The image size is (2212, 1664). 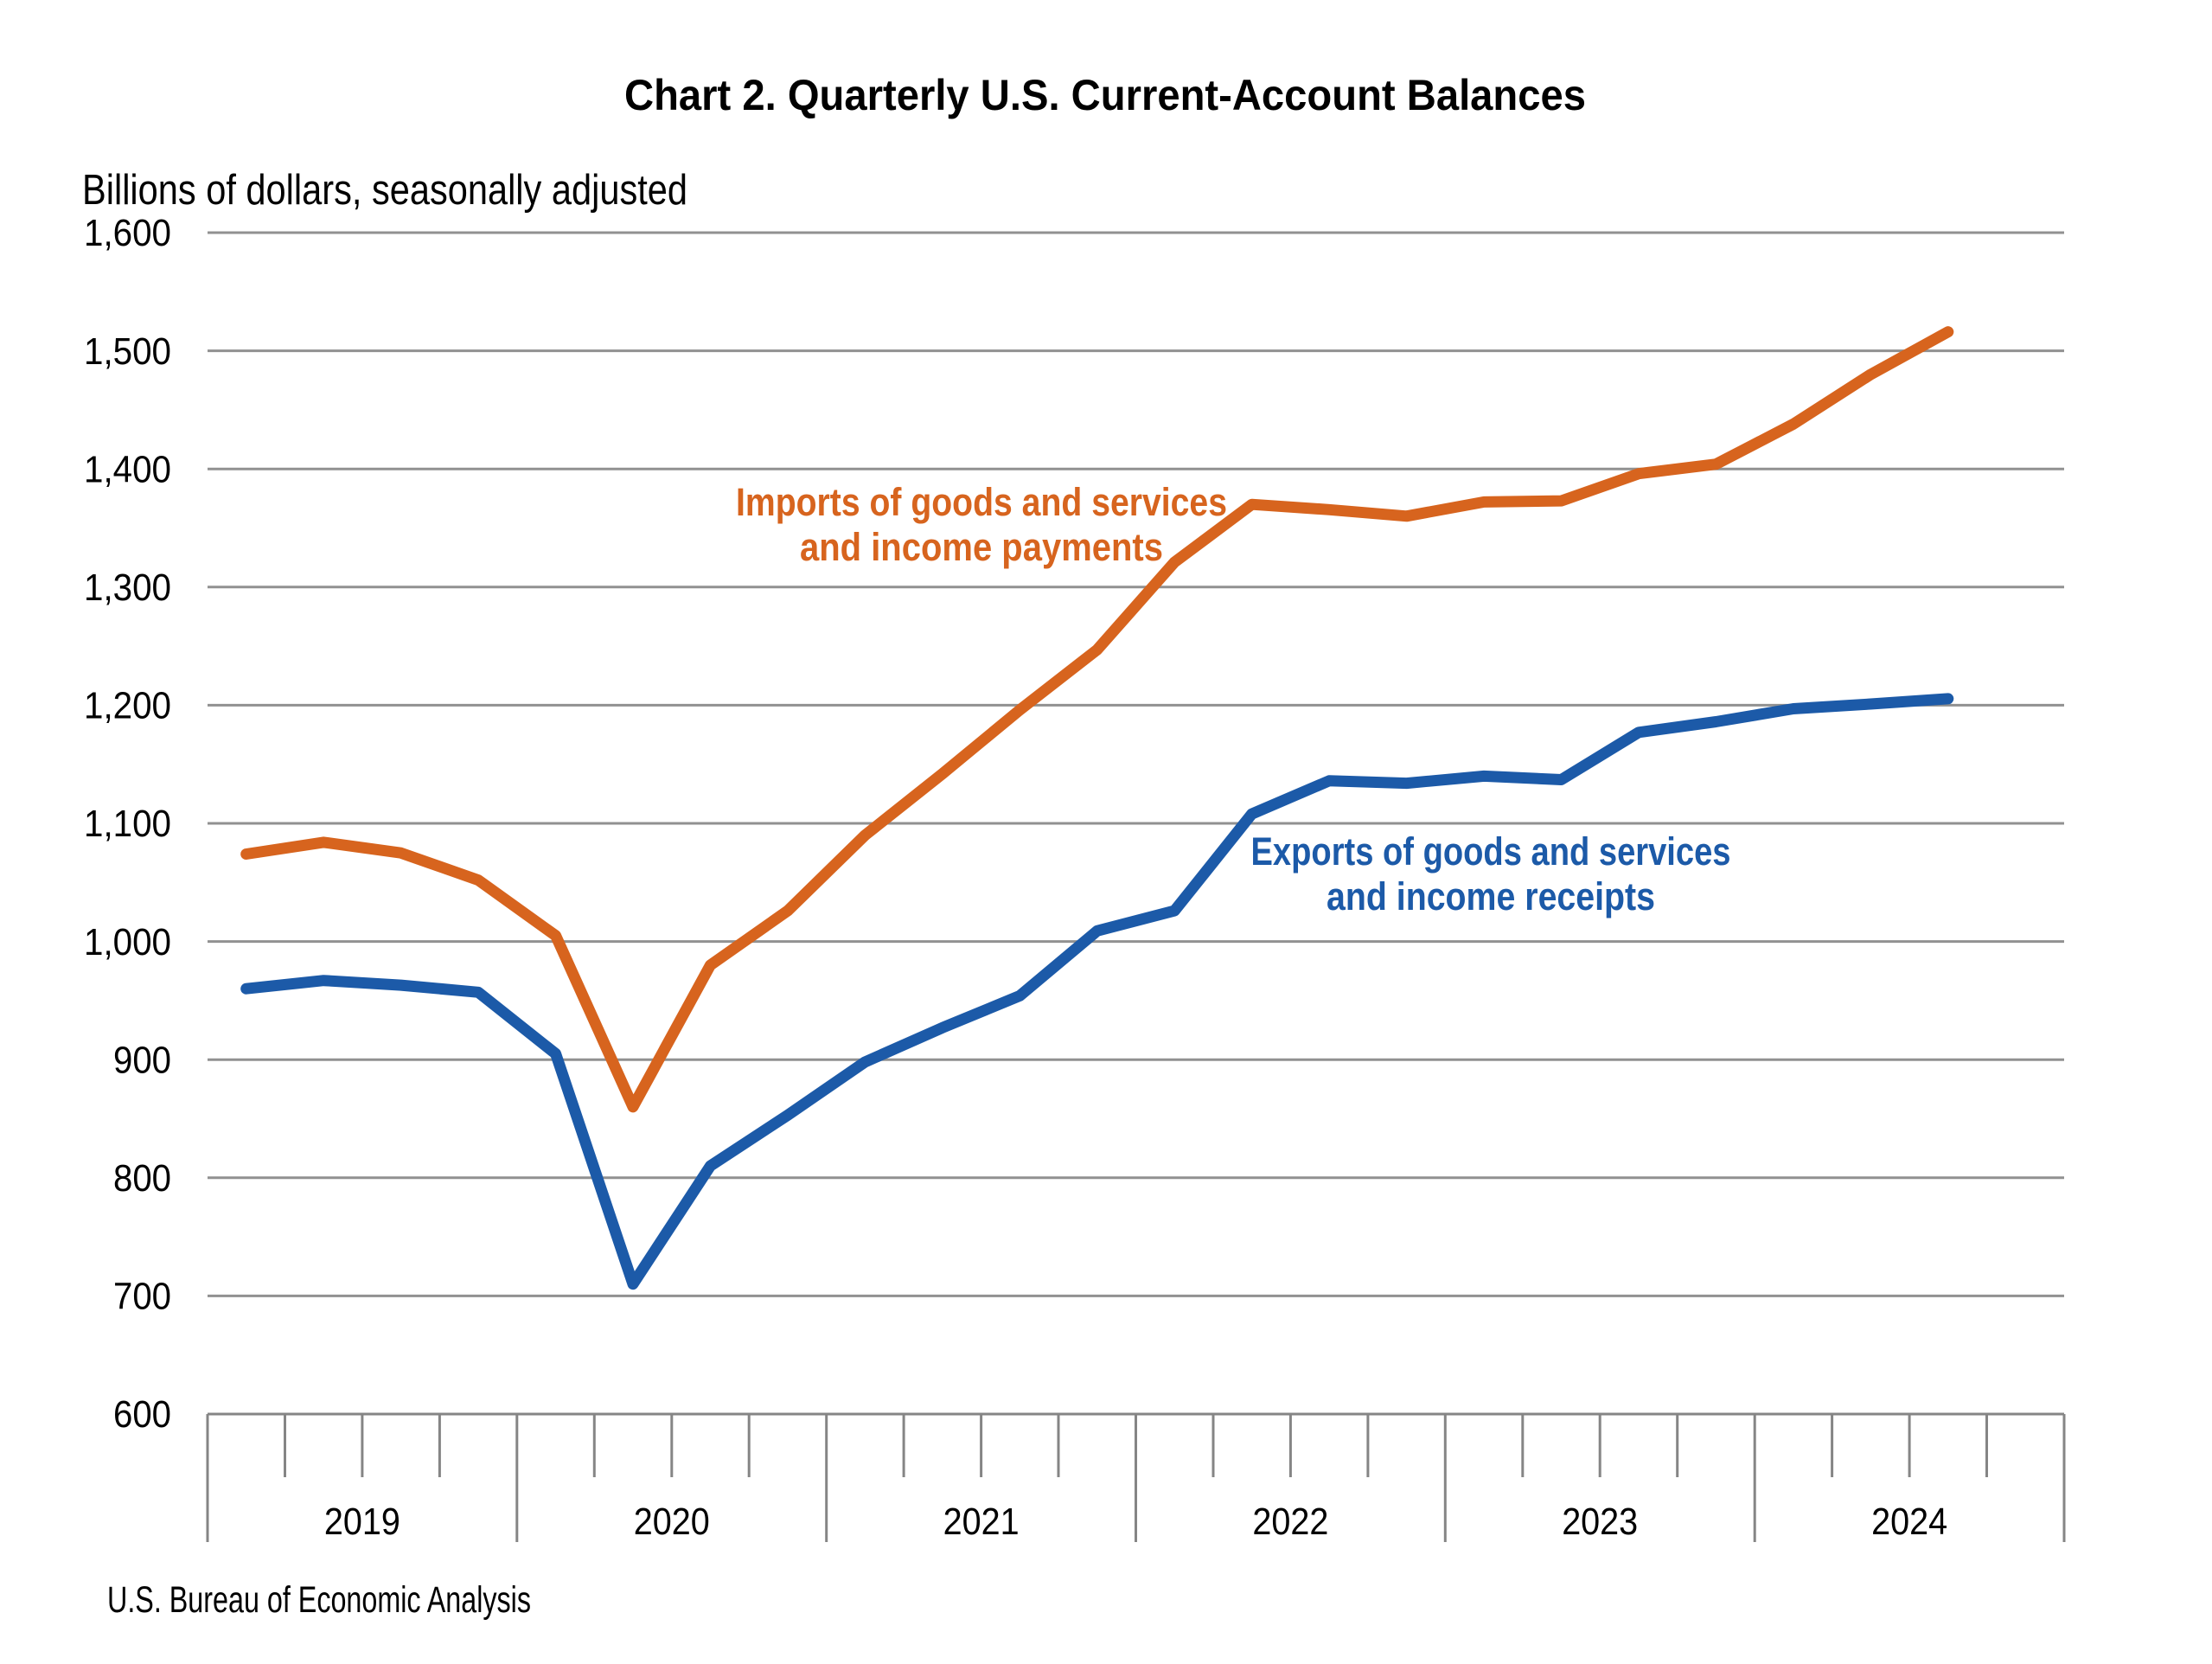 What do you see at coordinates (142, 1414) in the screenshot?
I see `svg-text: 600` at bounding box center [142, 1414].